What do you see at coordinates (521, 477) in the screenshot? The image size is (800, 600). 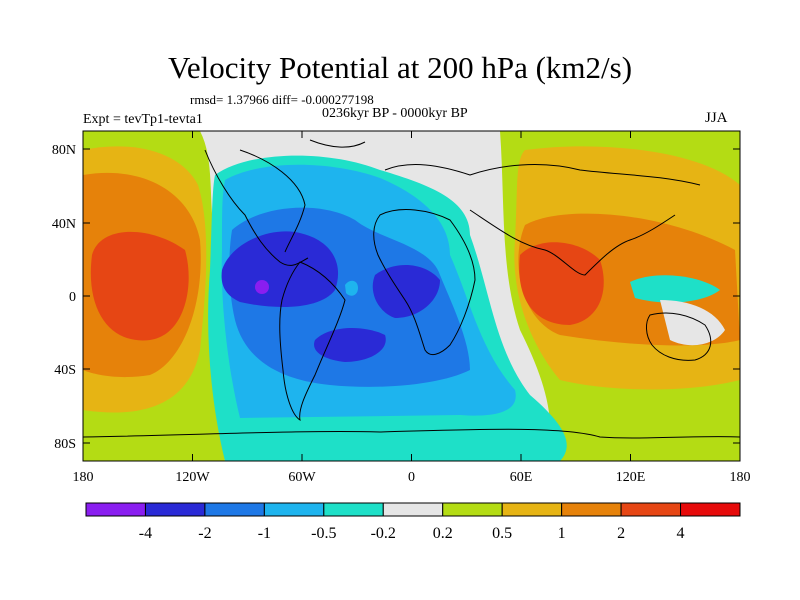 I see `lon-label: 60E` at bounding box center [521, 477].